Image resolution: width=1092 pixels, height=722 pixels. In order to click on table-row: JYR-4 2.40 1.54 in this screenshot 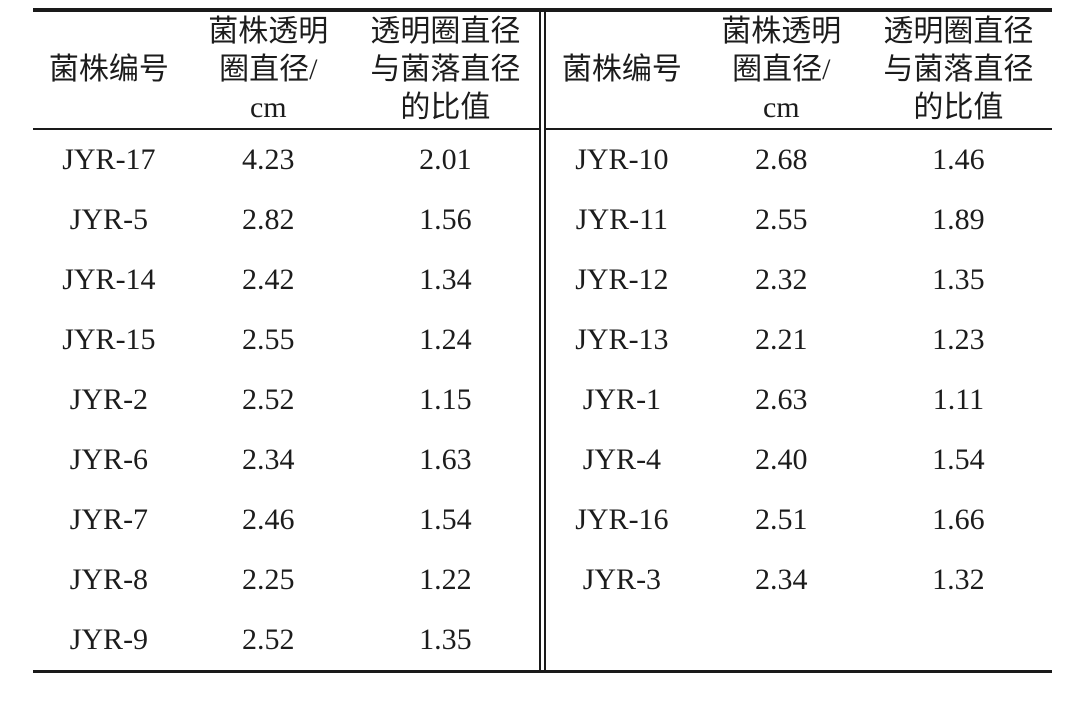, I will do `click(799, 460)`.